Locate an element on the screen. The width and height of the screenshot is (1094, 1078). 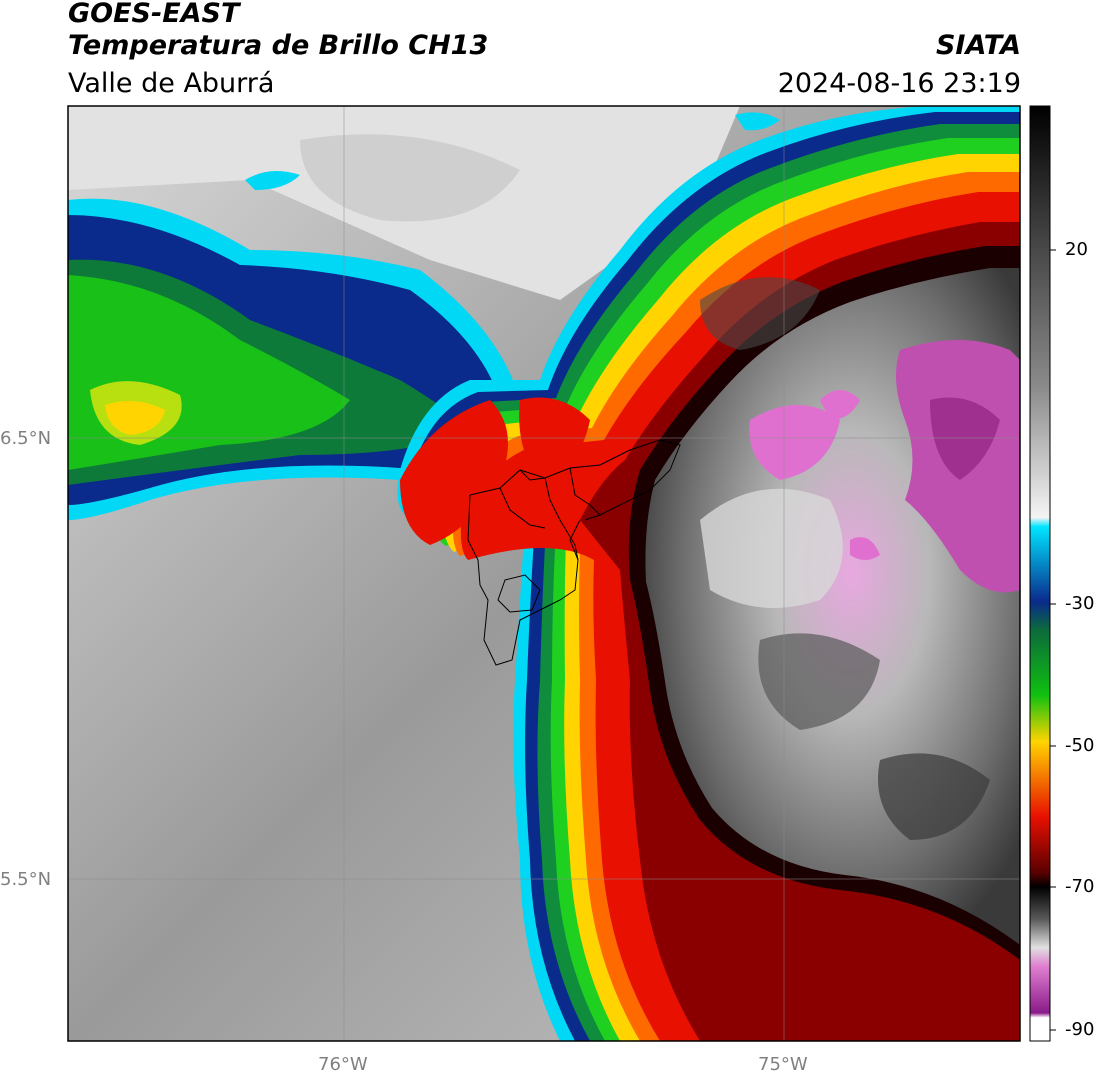
colorbar-label-minus50: -50 is located at coordinates (1079, 745).